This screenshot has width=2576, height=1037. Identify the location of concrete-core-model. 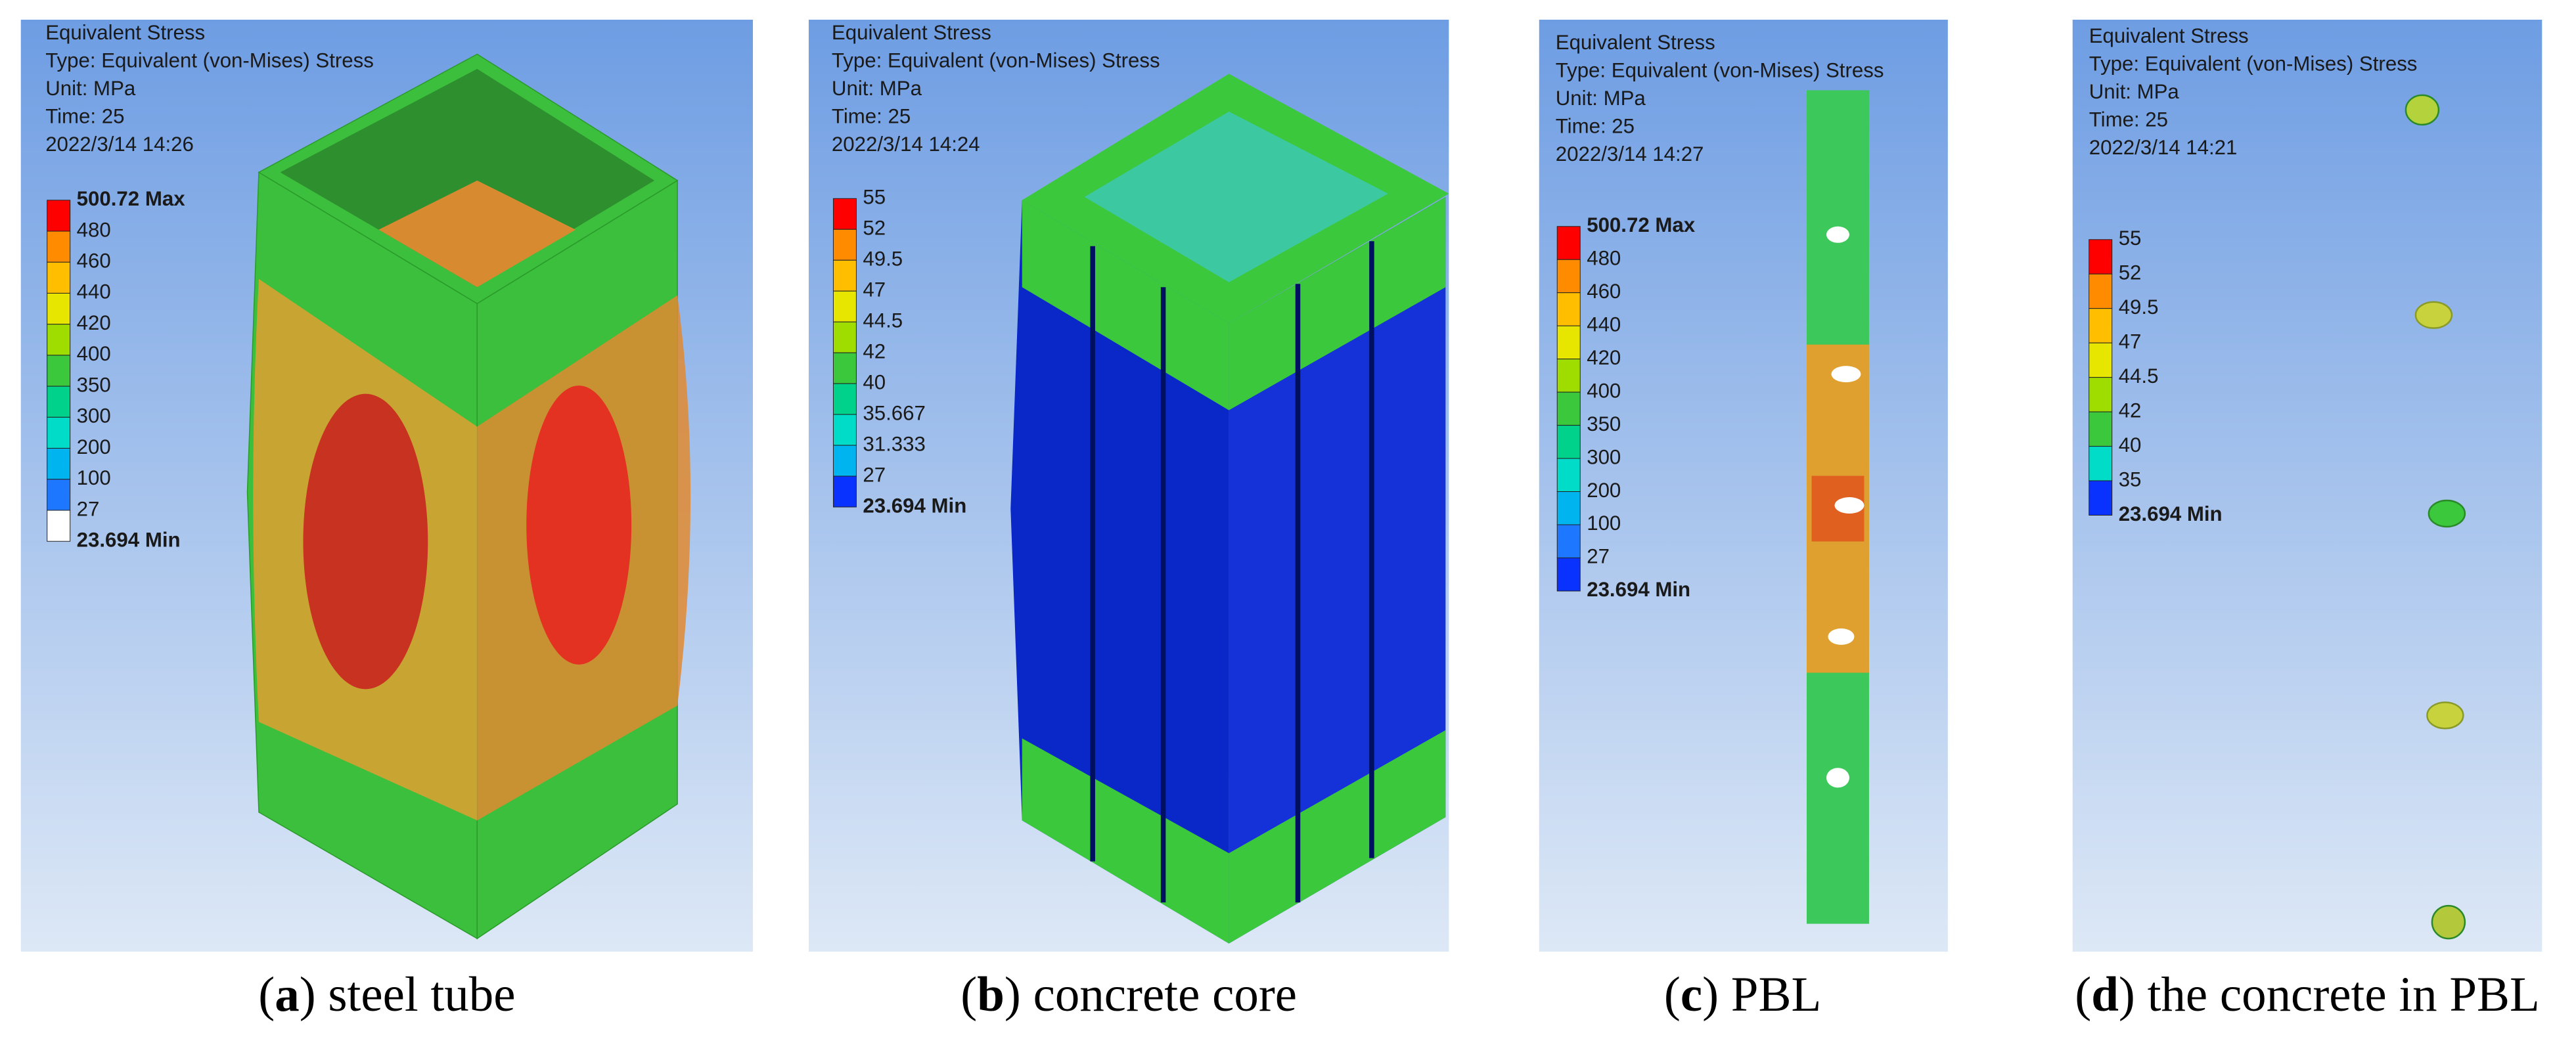
(1229, 509).